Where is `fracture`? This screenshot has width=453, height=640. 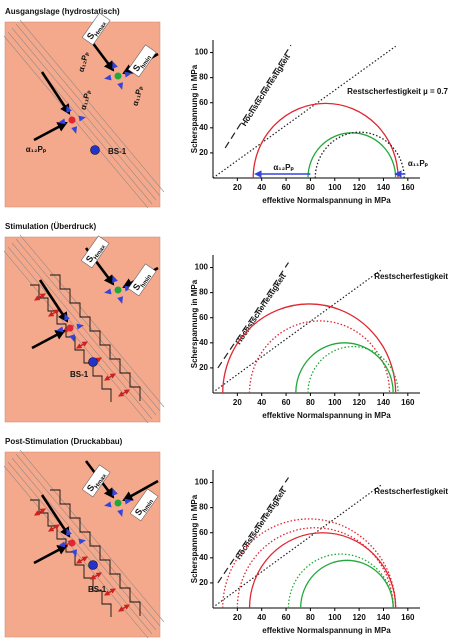 fracture is located at coordinates (71, 343).